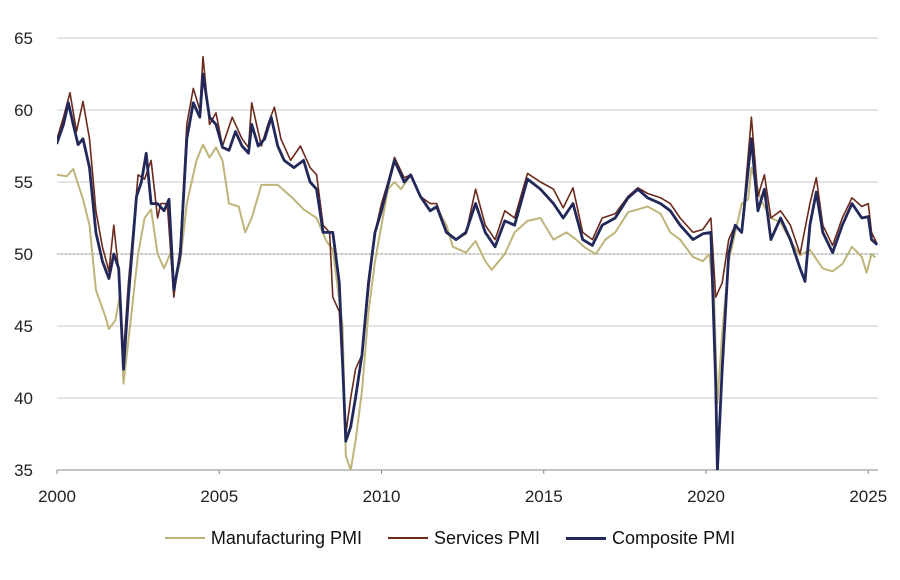 Image resolution: width=900 pixels, height=580 pixels. I want to click on legend-label: Manufacturing PMI, so click(286, 537).